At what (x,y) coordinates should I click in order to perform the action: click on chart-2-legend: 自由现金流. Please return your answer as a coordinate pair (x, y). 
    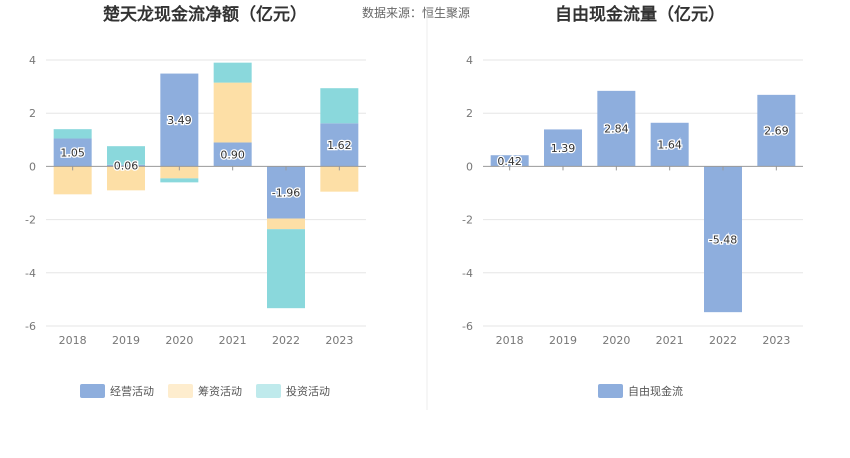
    Looking at the image, I should click on (640, 391).